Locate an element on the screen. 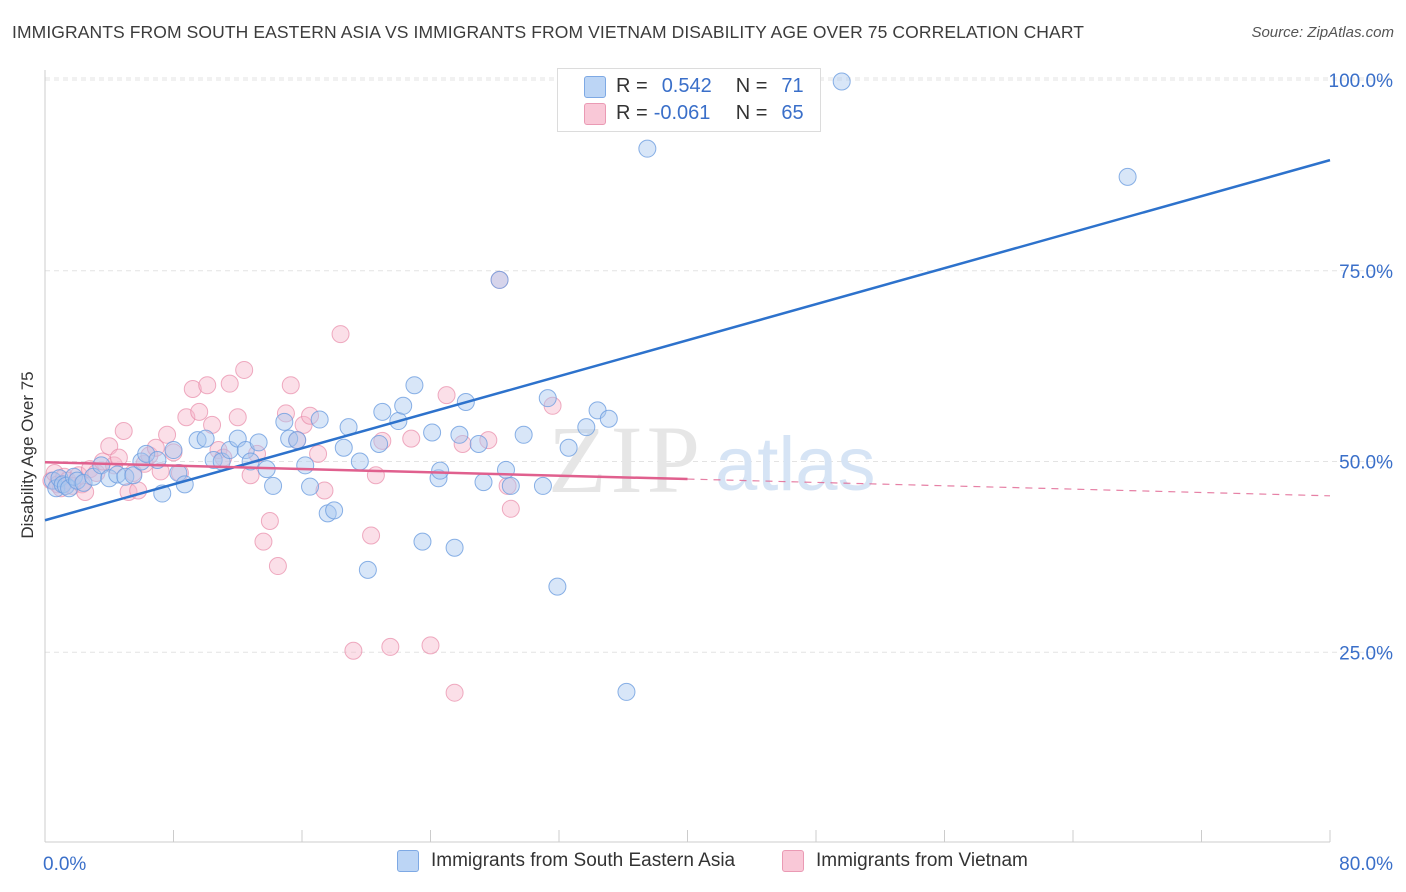 This screenshot has height=892, width=1406. watermark: ZIP atlas is located at coordinates (712, 459).